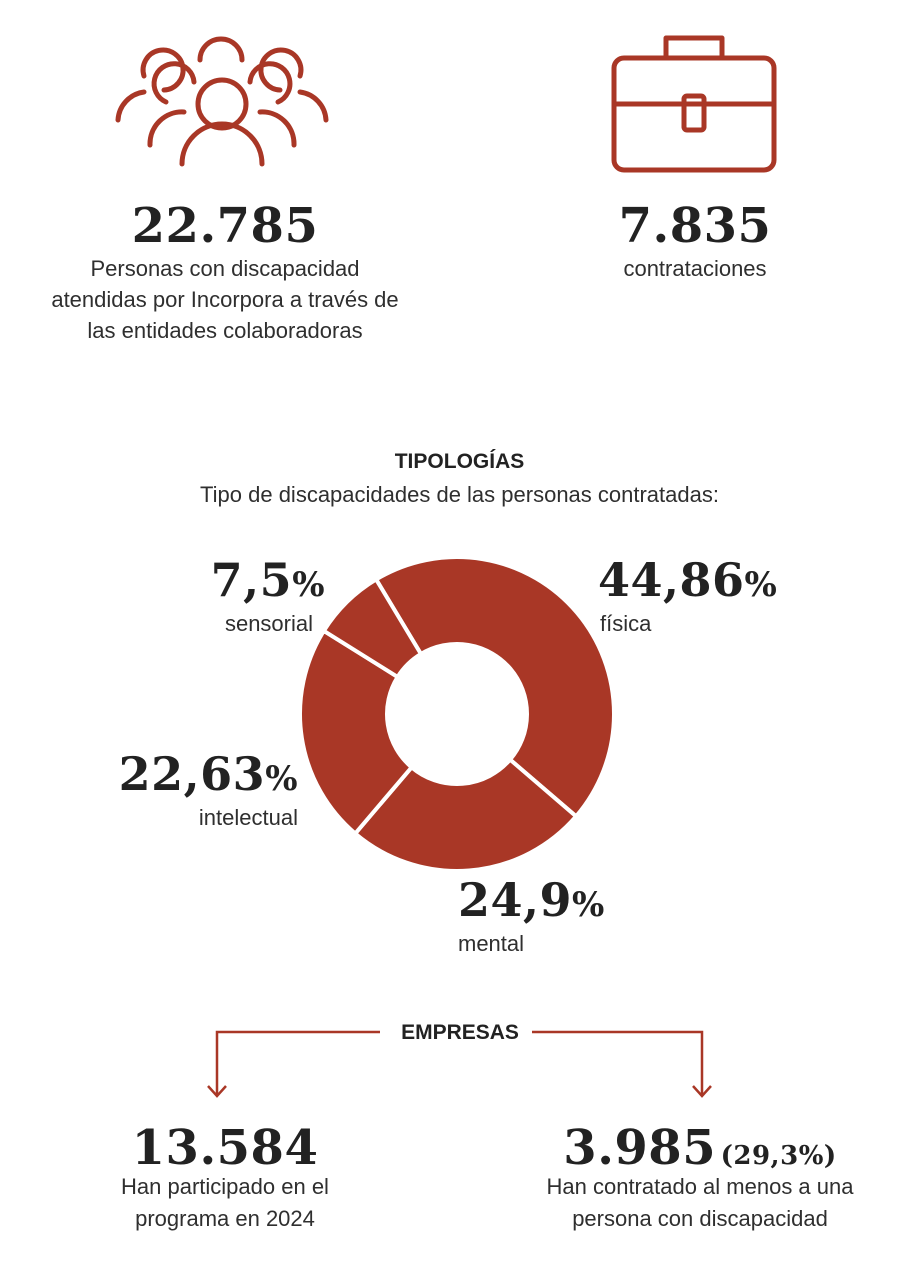 The width and height of the screenshot is (919, 1262). I want to click on people-description-line: atendidas por Incorpora a través de, so click(225, 299).